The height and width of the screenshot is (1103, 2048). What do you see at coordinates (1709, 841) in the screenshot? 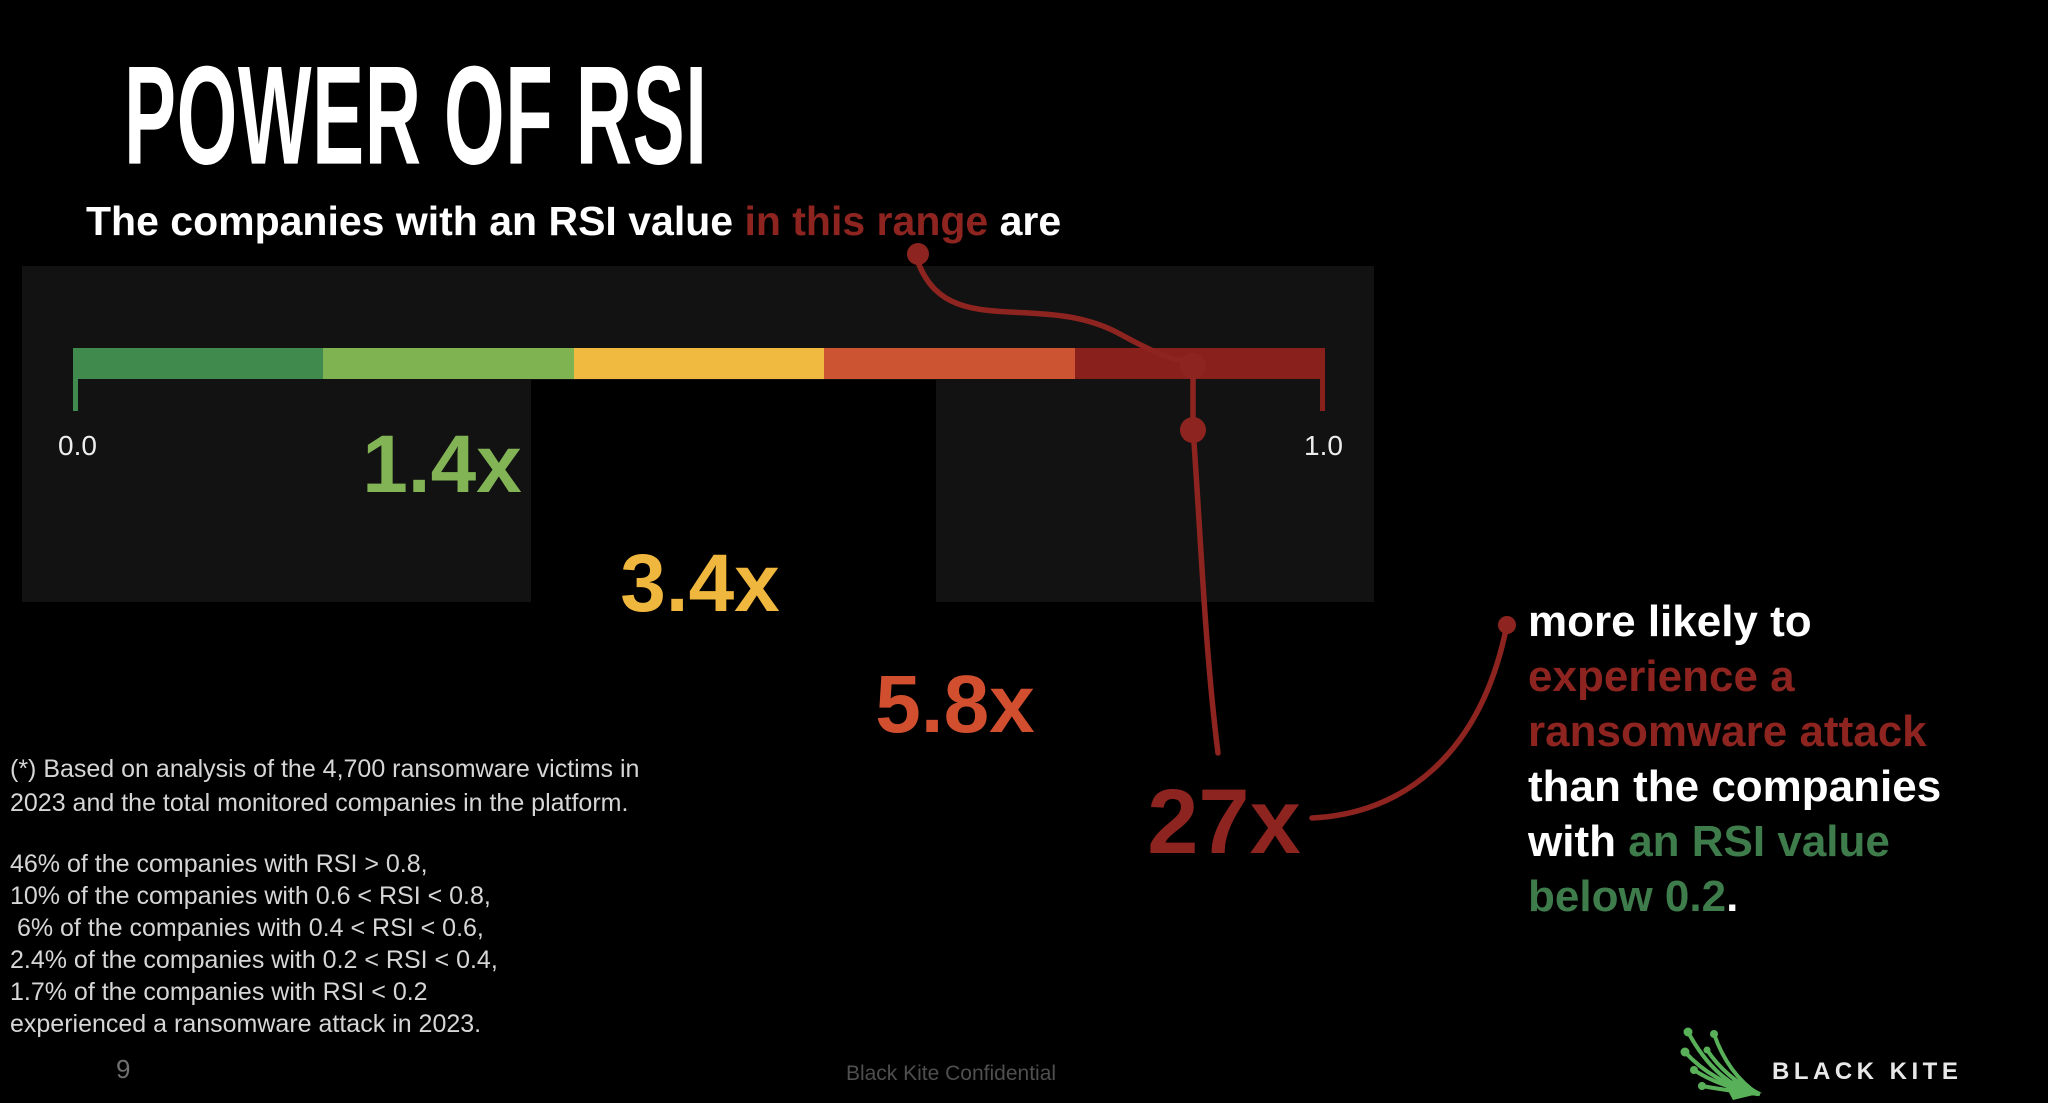
I see `right-note-line: with an RSI value` at bounding box center [1709, 841].